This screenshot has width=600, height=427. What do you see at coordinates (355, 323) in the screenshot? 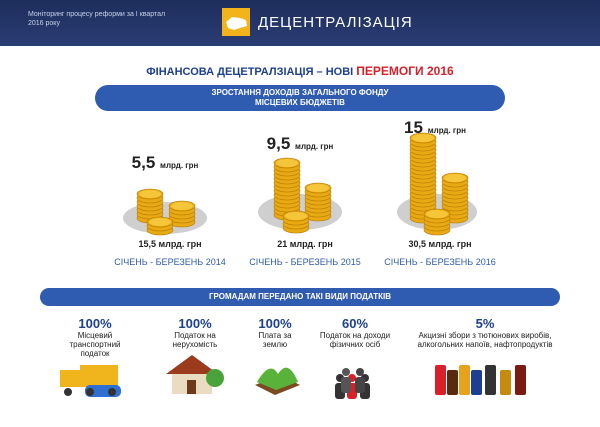
I see `tax-share: 60%` at bounding box center [355, 323].